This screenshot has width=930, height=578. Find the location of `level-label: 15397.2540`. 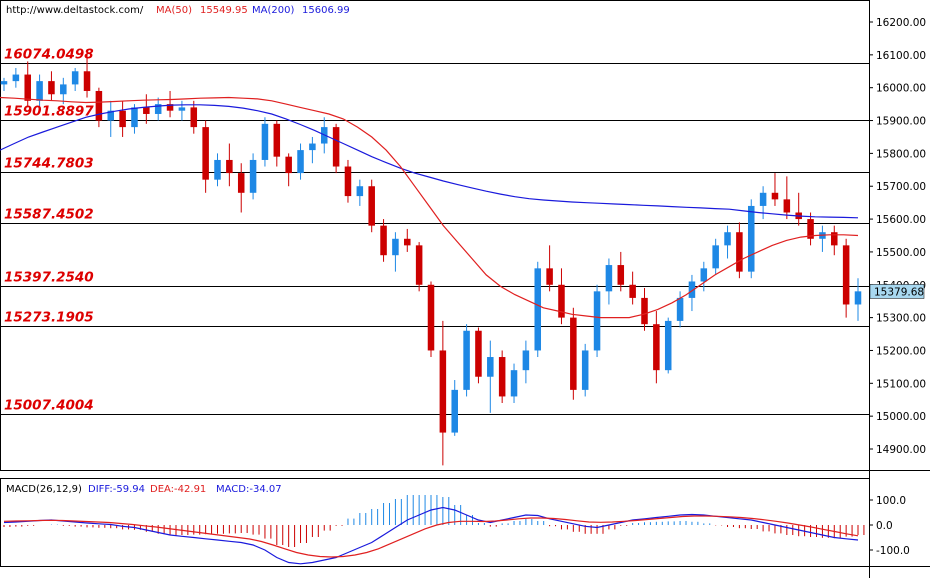

level-label: 15397.2540 is located at coordinates (49, 278).